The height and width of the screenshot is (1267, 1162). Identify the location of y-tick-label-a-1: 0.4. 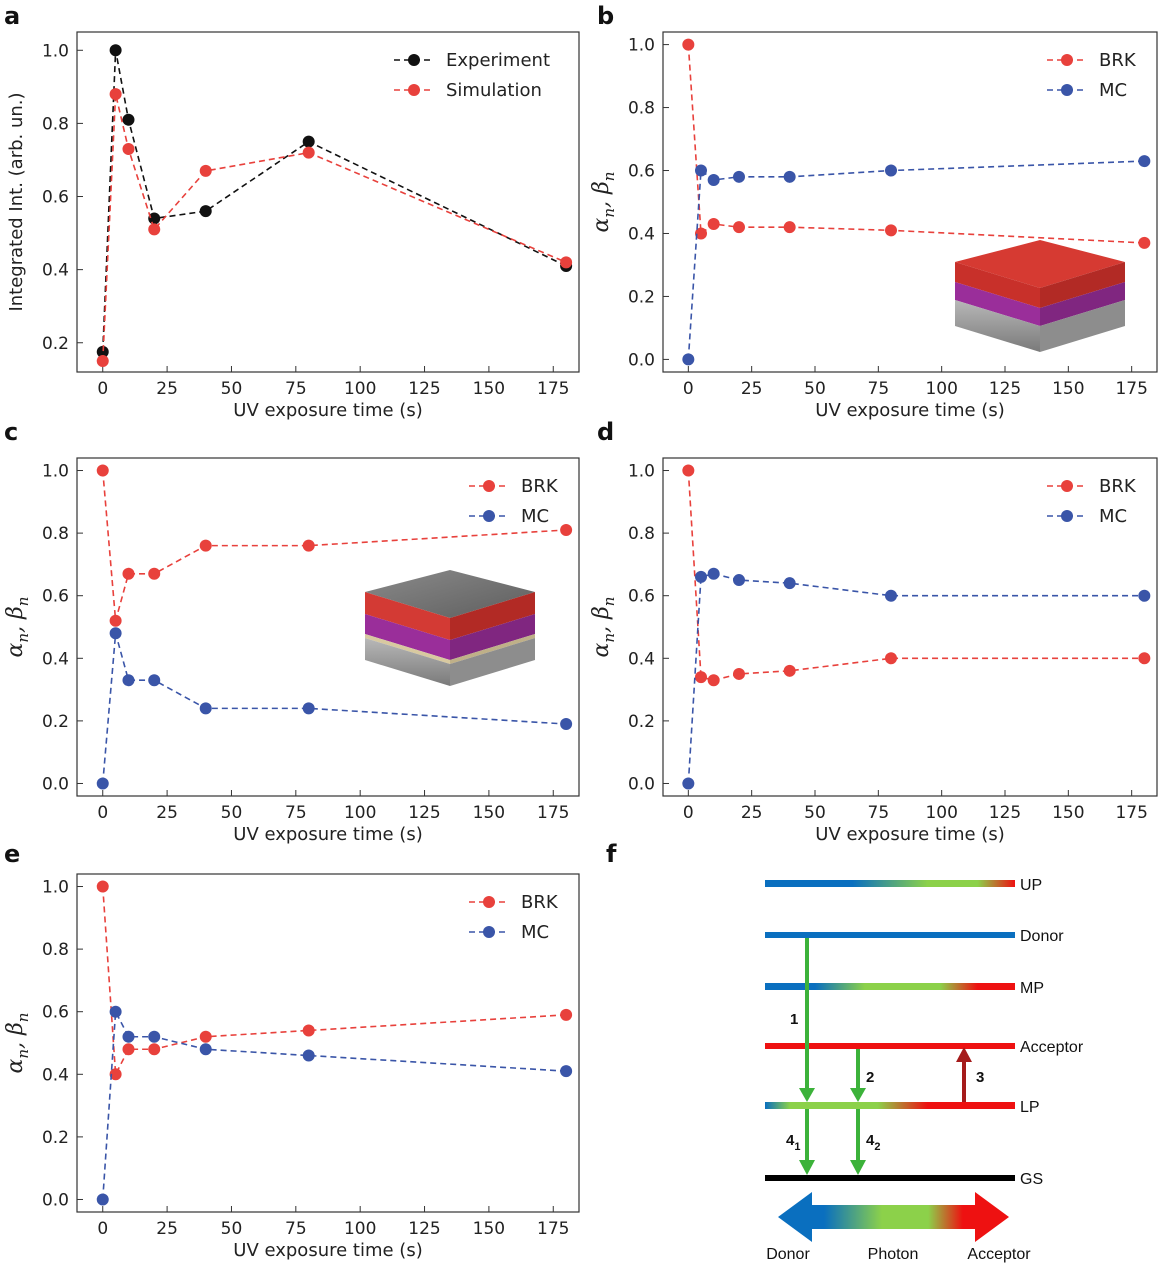
(55, 271).